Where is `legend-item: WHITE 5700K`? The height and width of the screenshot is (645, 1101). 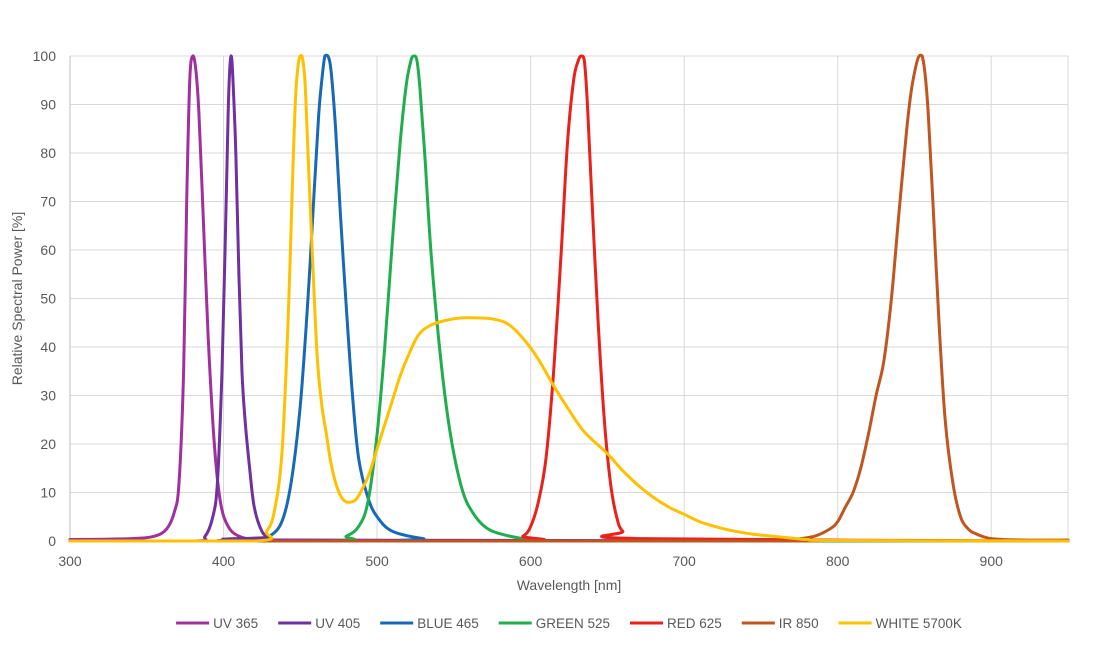 legend-item: WHITE 5700K is located at coordinates (900, 623).